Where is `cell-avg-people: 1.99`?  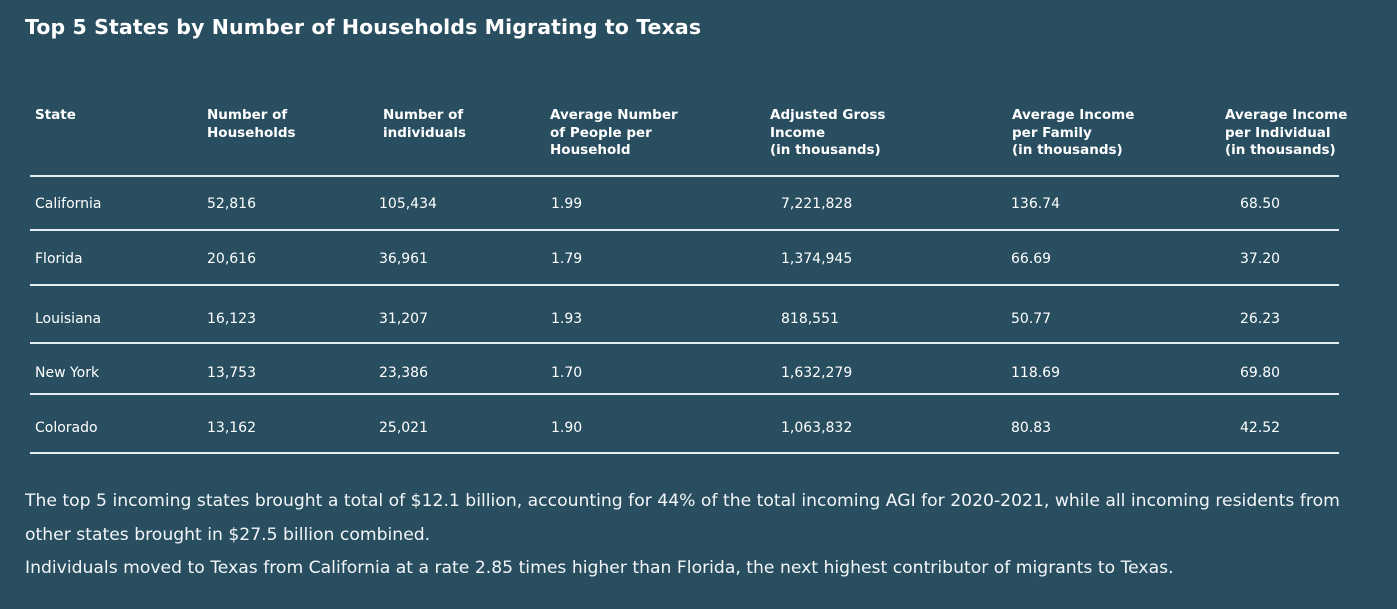
cell-avg-people: 1.99 is located at coordinates (567, 204).